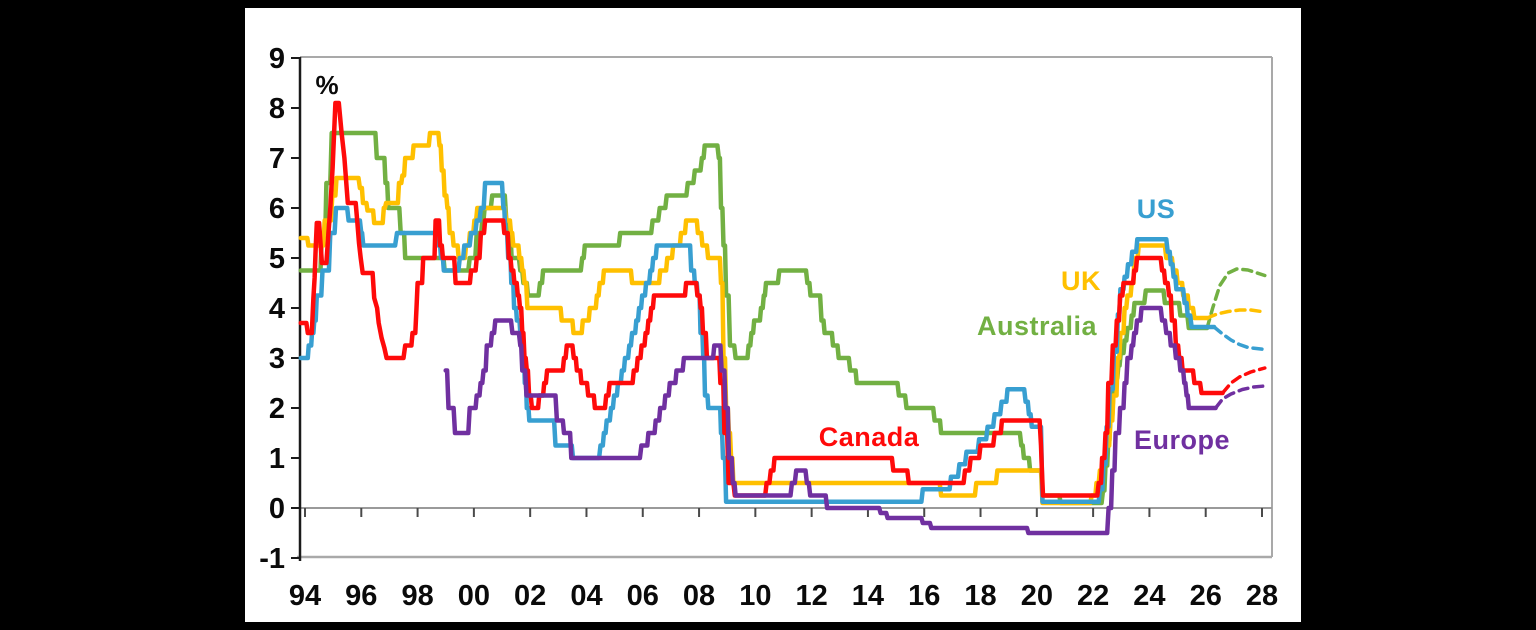 Image resolution: width=1536 pixels, height=630 pixels. What do you see at coordinates (924, 596) in the screenshot?
I see `x-tick-label: 16` at bounding box center [924, 596].